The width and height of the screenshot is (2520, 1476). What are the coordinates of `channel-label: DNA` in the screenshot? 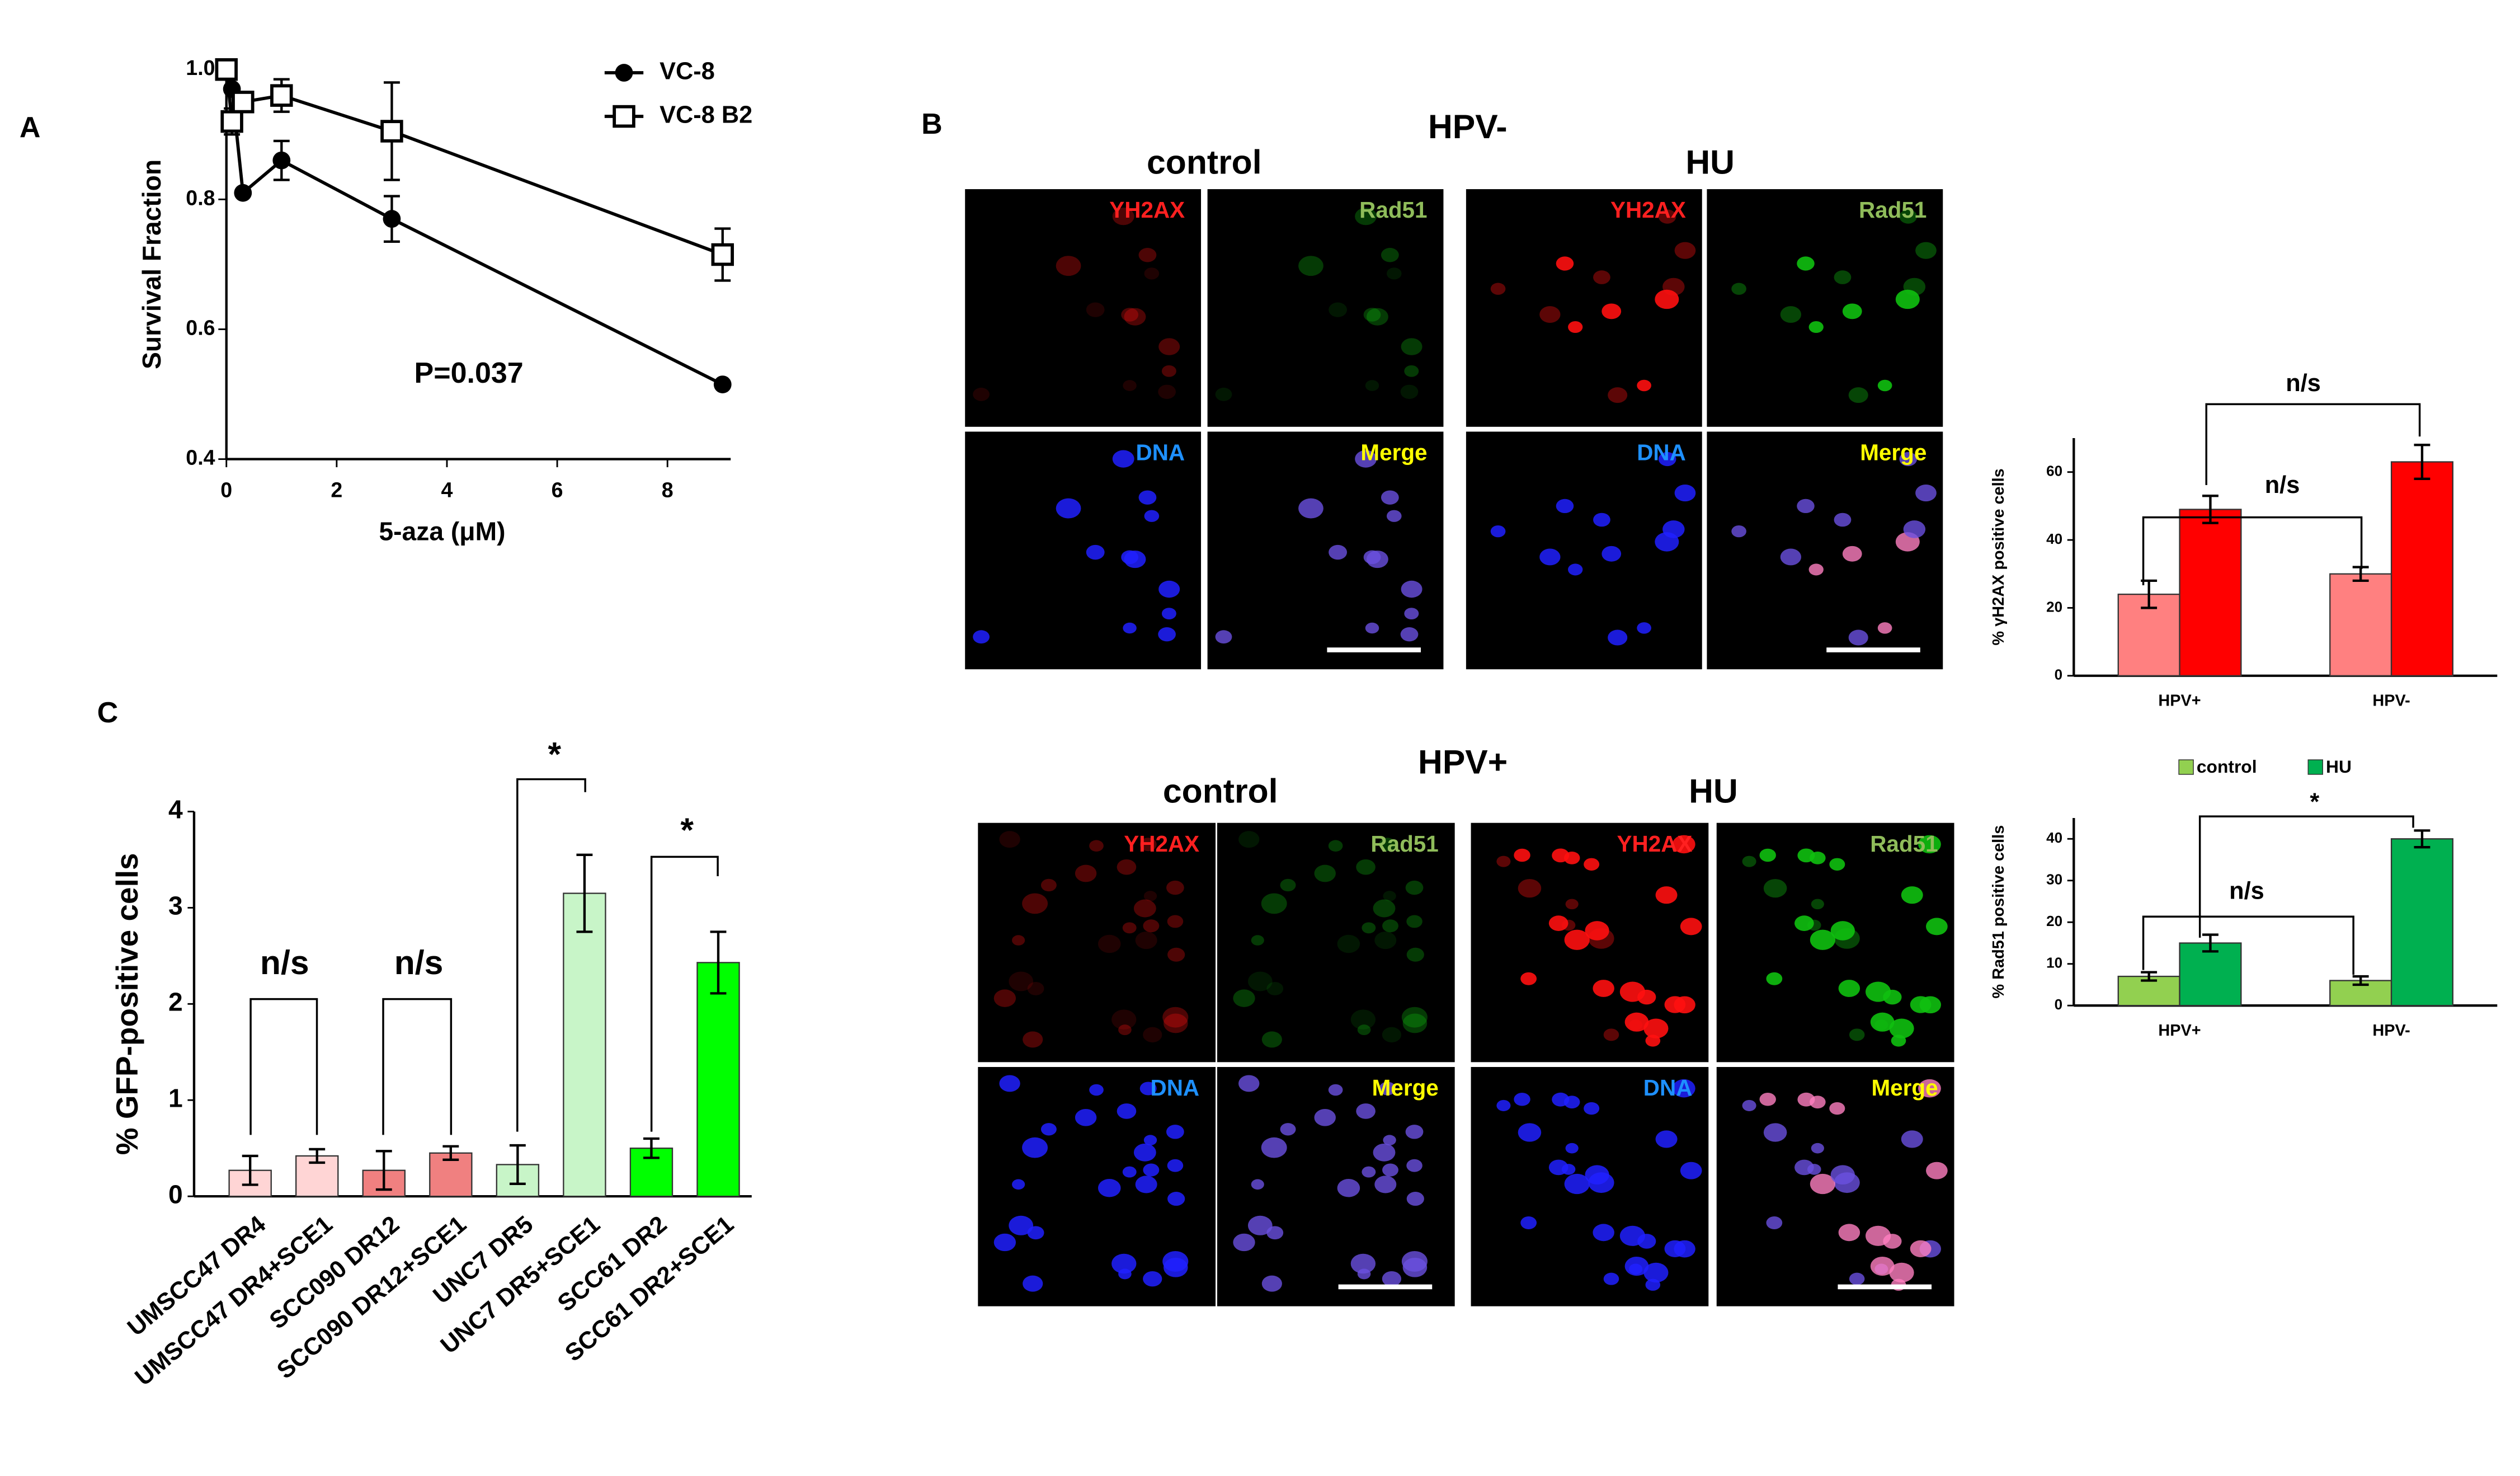 It's located at (1668, 1088).